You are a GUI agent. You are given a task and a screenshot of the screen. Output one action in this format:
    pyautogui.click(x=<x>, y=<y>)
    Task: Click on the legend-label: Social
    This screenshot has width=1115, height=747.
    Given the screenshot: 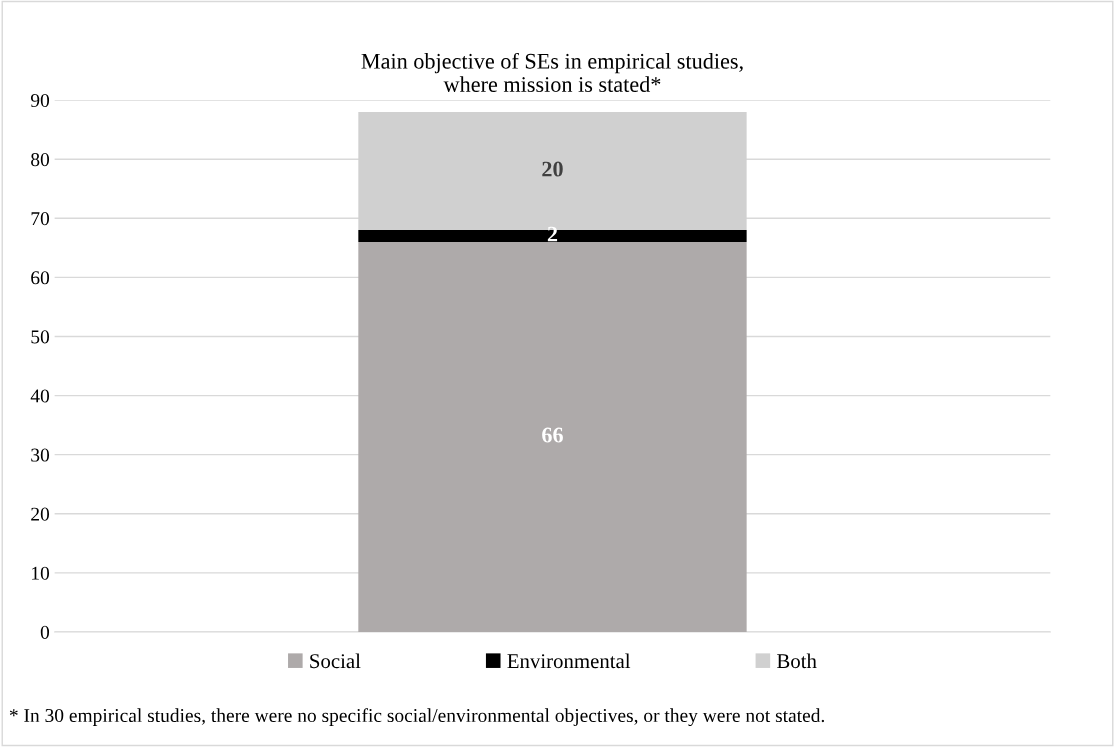 What is the action you would take?
    pyautogui.click(x=335, y=661)
    